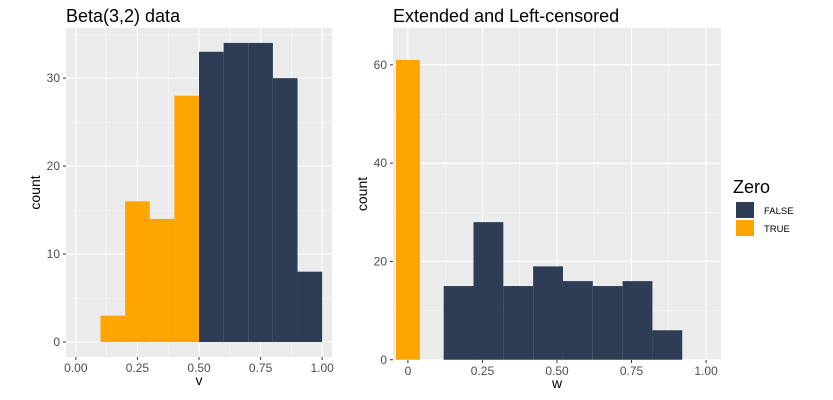 Image resolution: width=833 pixels, height=400 pixels. I want to click on chart-title: Extended and Left-censored, so click(506, 16).